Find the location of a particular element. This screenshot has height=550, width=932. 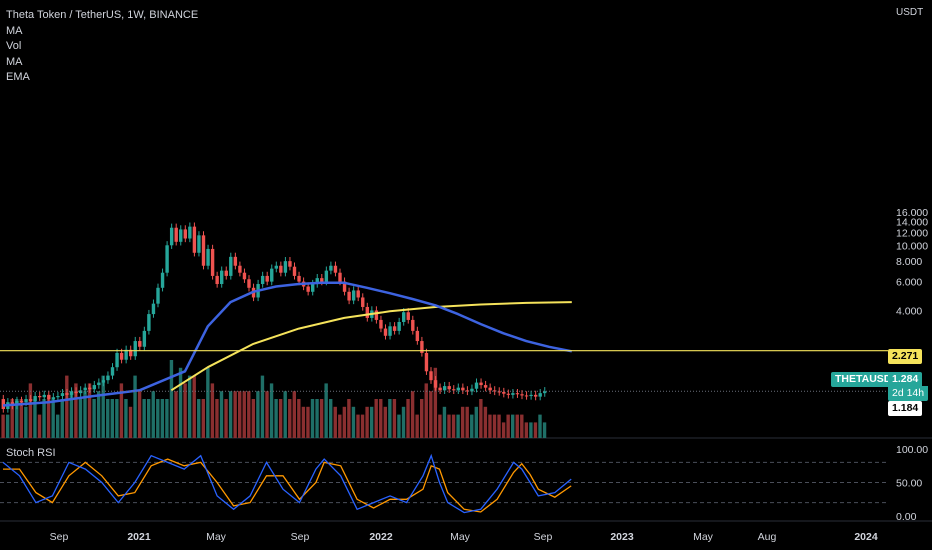

stoch-rsi-k-line is located at coordinates (287, 483).